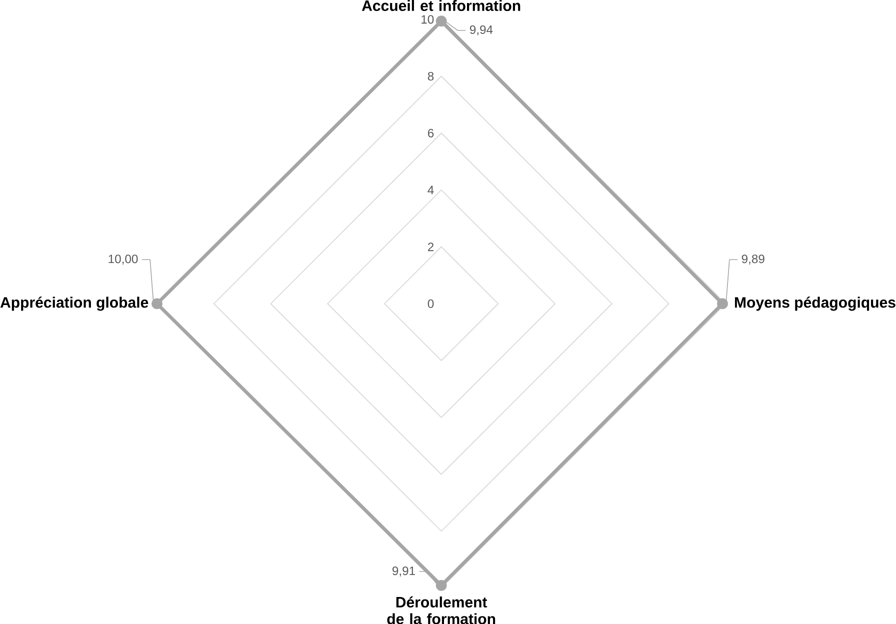 The image size is (896, 624). I want to click on data-label: 9,94, so click(481, 30).